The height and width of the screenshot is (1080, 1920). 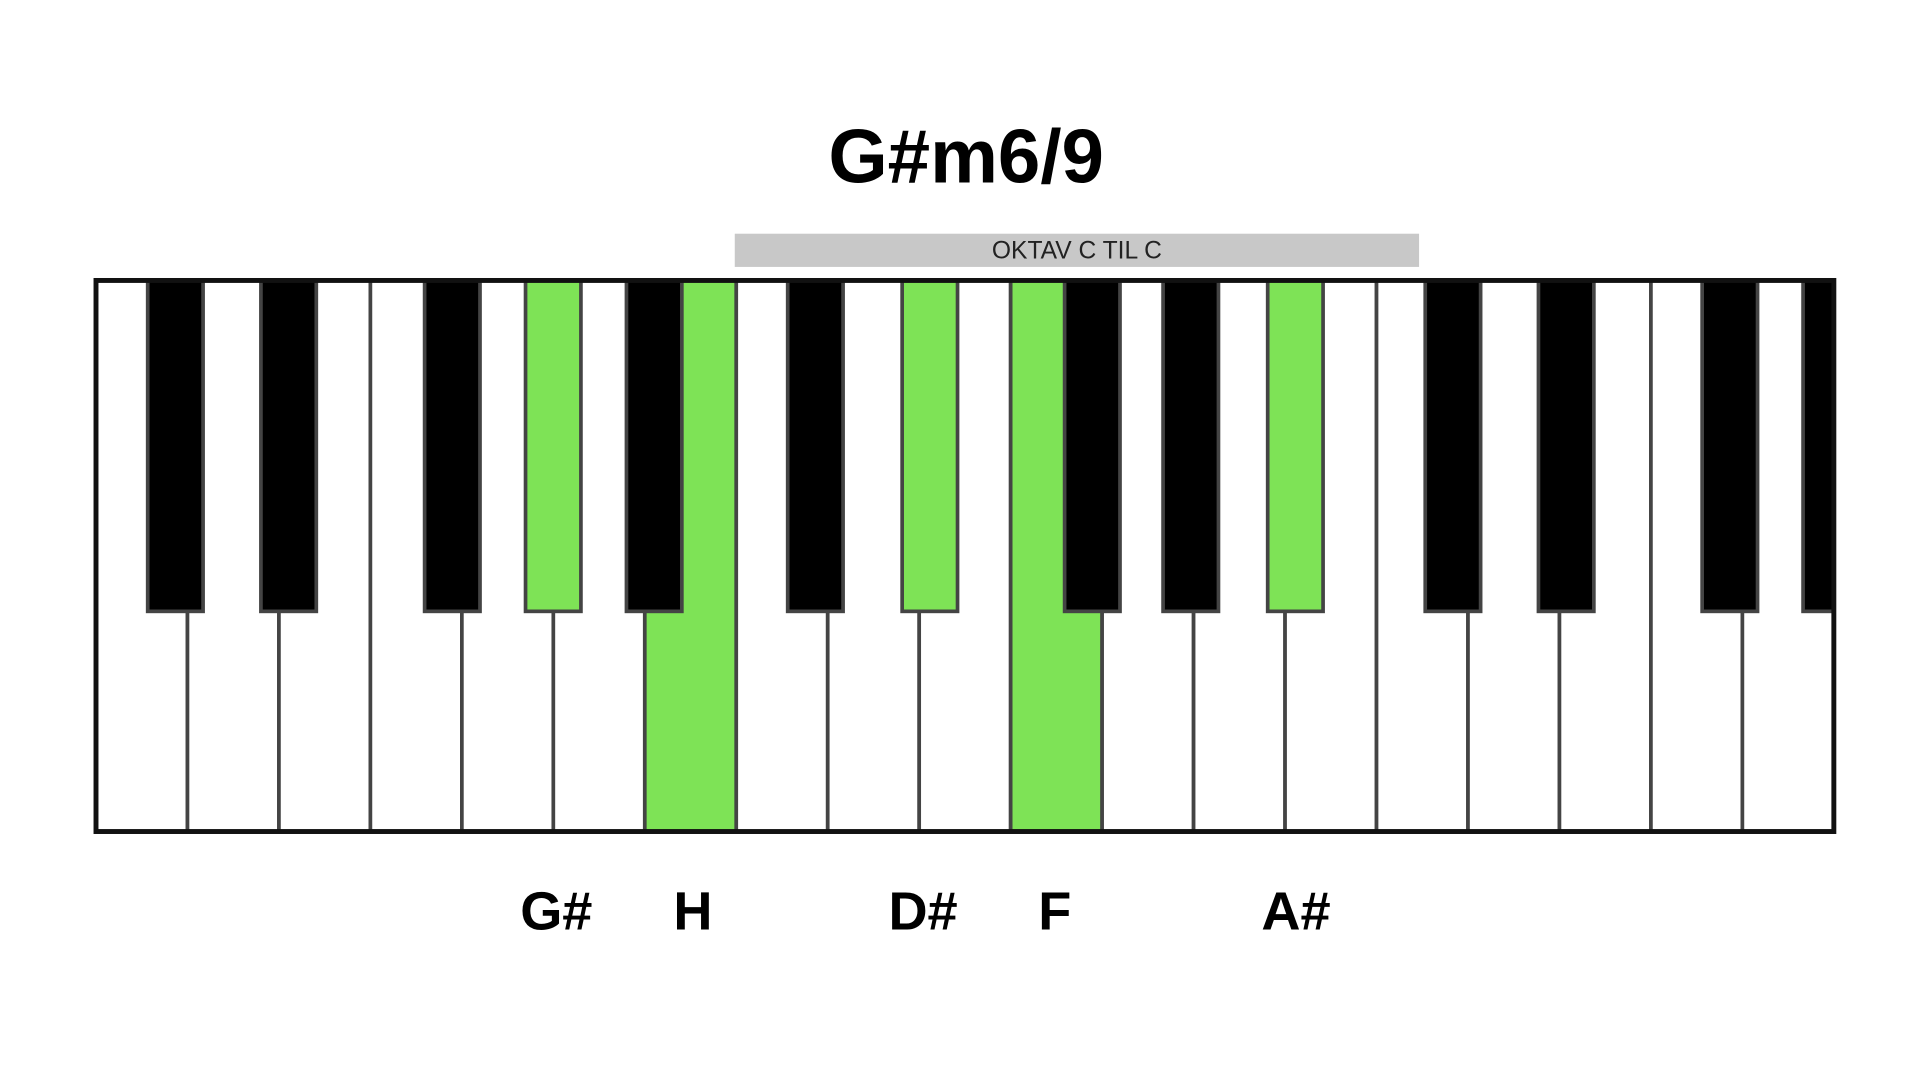 I want to click on note-label: F, so click(x=1054, y=911).